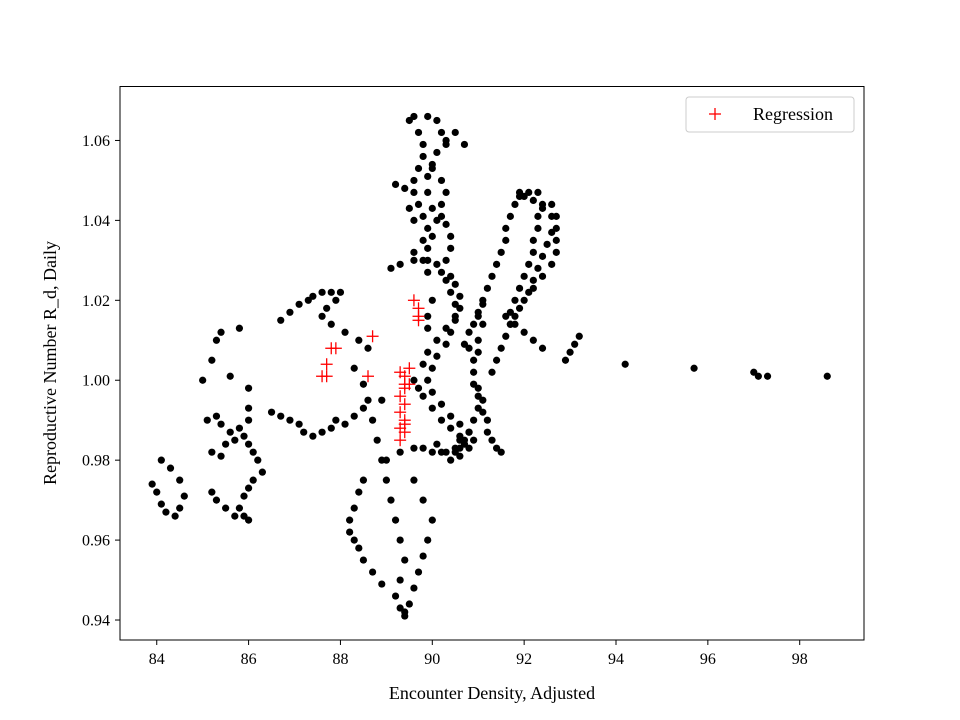  I want to click on x-tick-label: 90, so click(432, 659).